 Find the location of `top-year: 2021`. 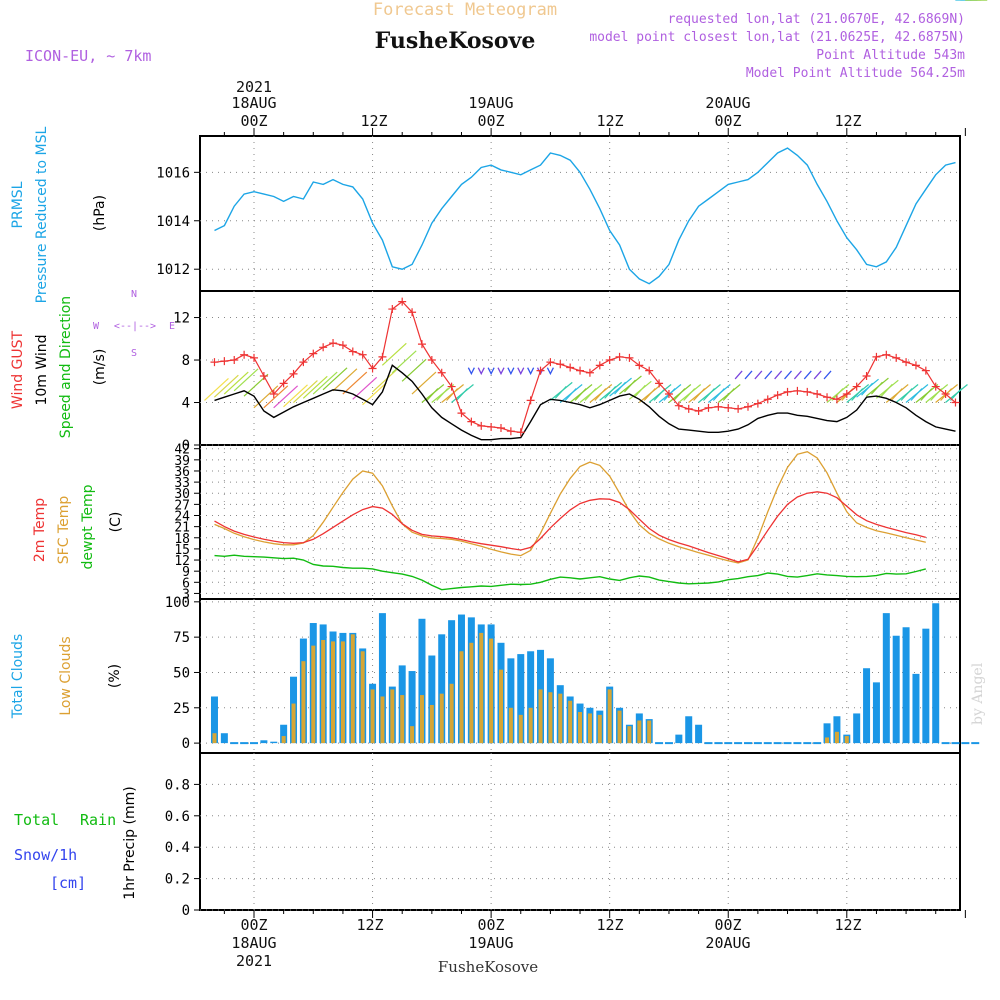

top-year: 2021 is located at coordinates (254, 87).